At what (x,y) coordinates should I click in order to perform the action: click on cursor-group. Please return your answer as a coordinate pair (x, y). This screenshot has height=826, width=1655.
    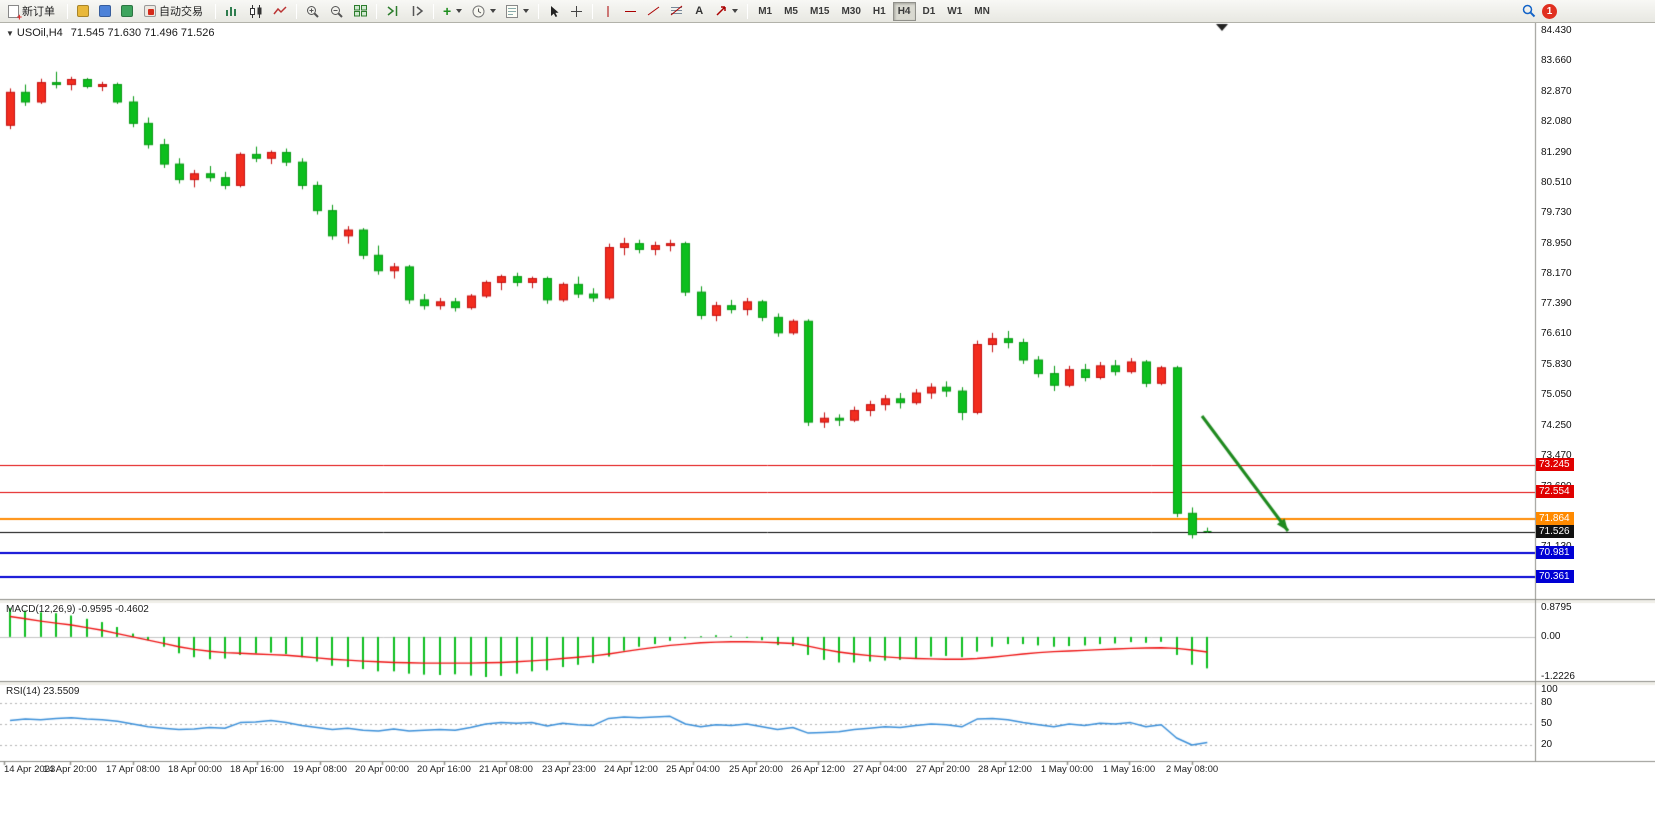
    Looking at the image, I should click on (565, 11).